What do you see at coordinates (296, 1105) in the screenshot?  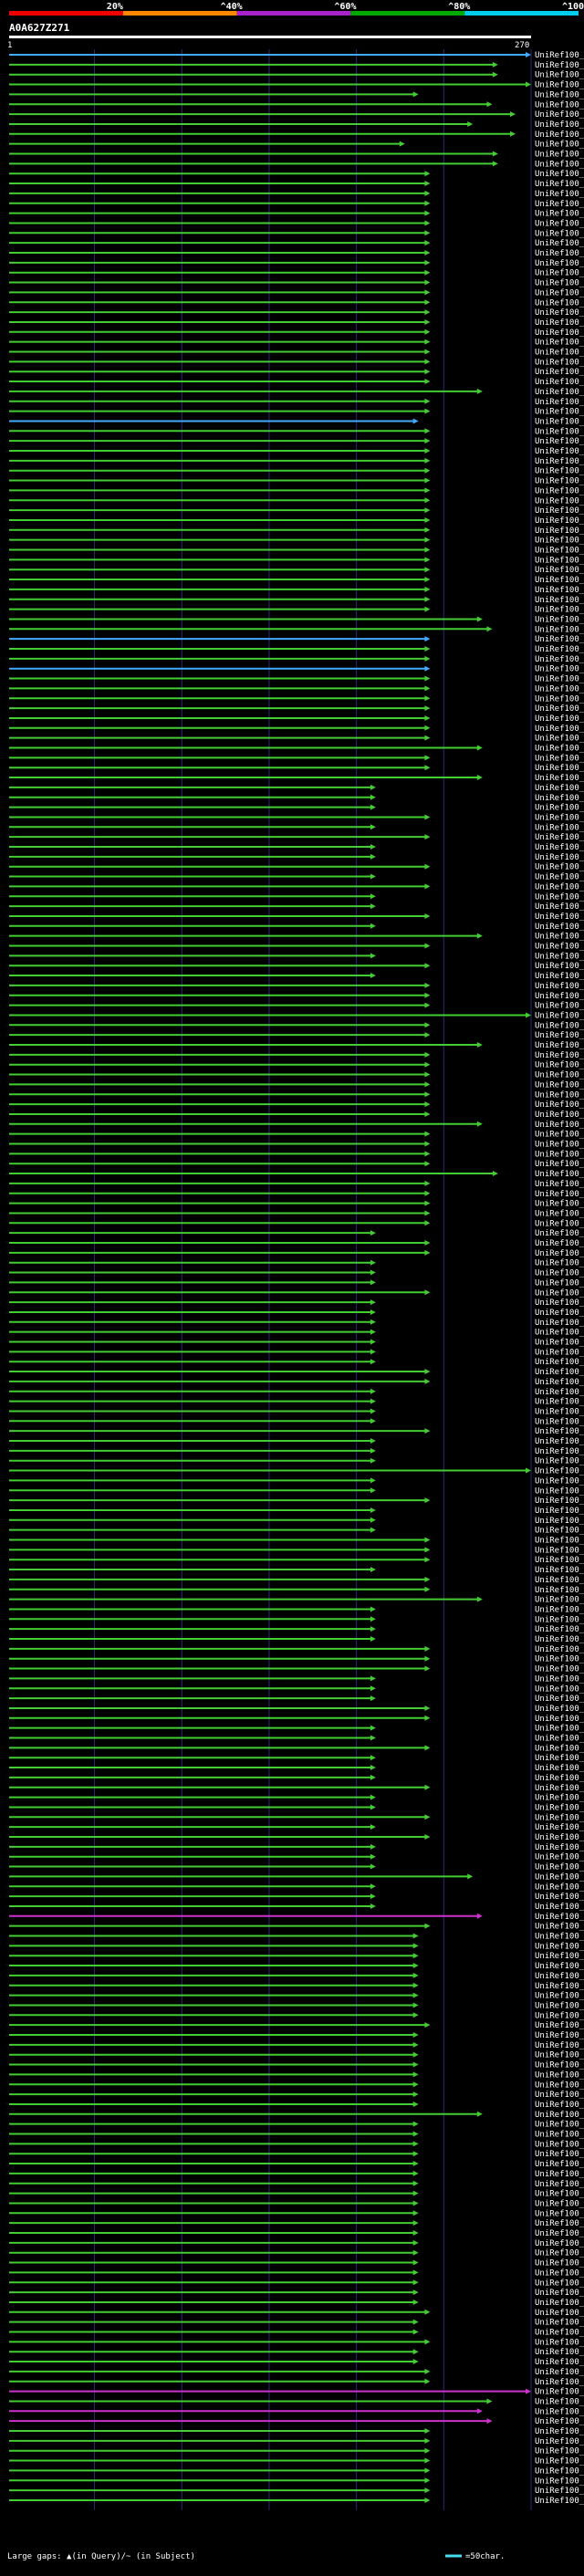 I see `hit-row: UniRef100_C3TX82` at bounding box center [296, 1105].